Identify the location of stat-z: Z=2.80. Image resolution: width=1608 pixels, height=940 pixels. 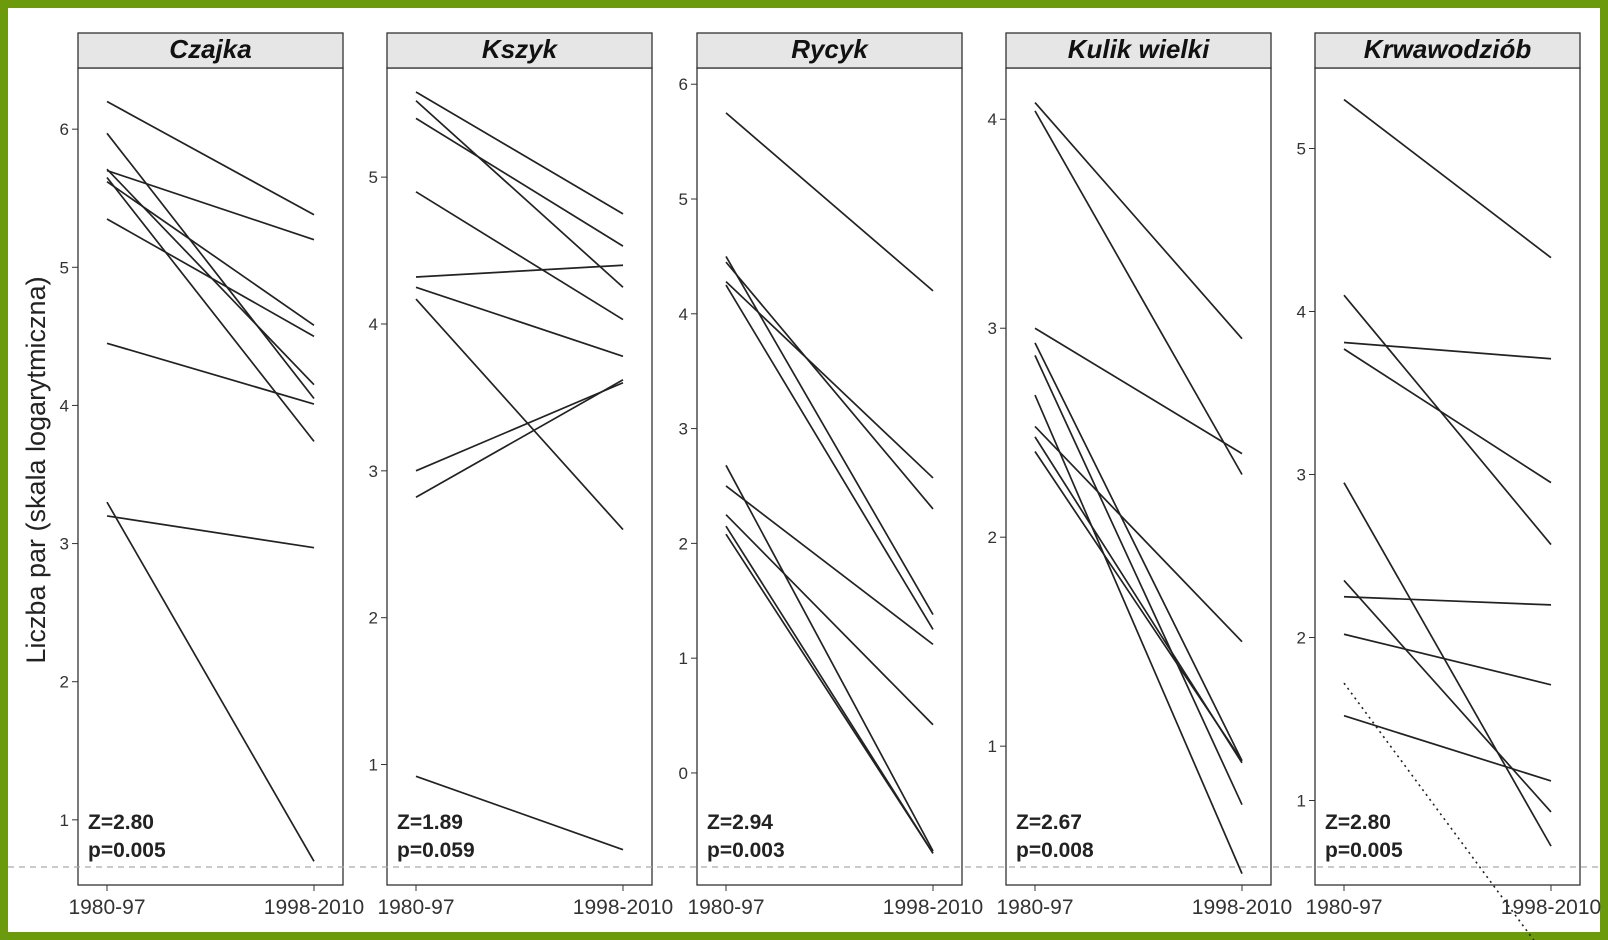
(121, 822).